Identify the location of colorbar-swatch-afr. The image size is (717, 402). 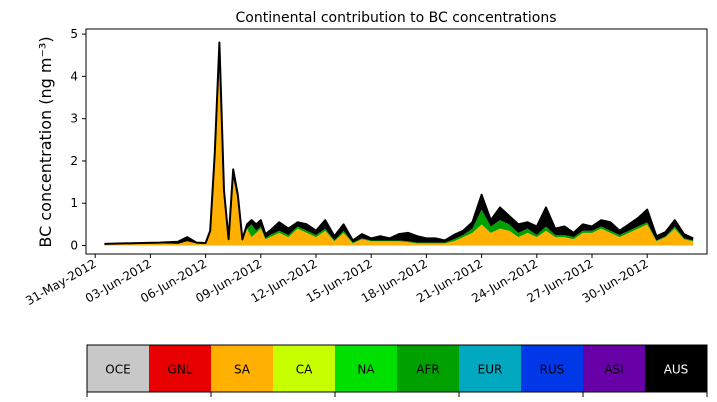
(428, 368).